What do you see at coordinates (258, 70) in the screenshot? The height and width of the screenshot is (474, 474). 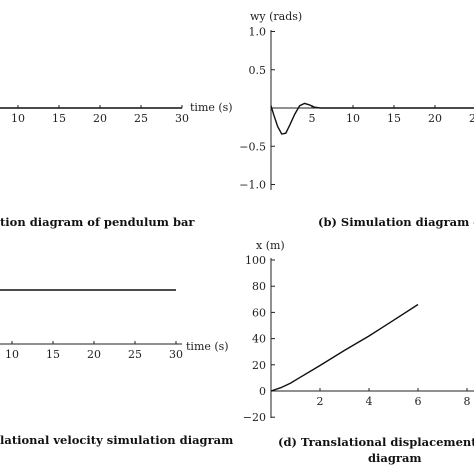 I see `panel-b-ytick-label: 0.5` at bounding box center [258, 70].